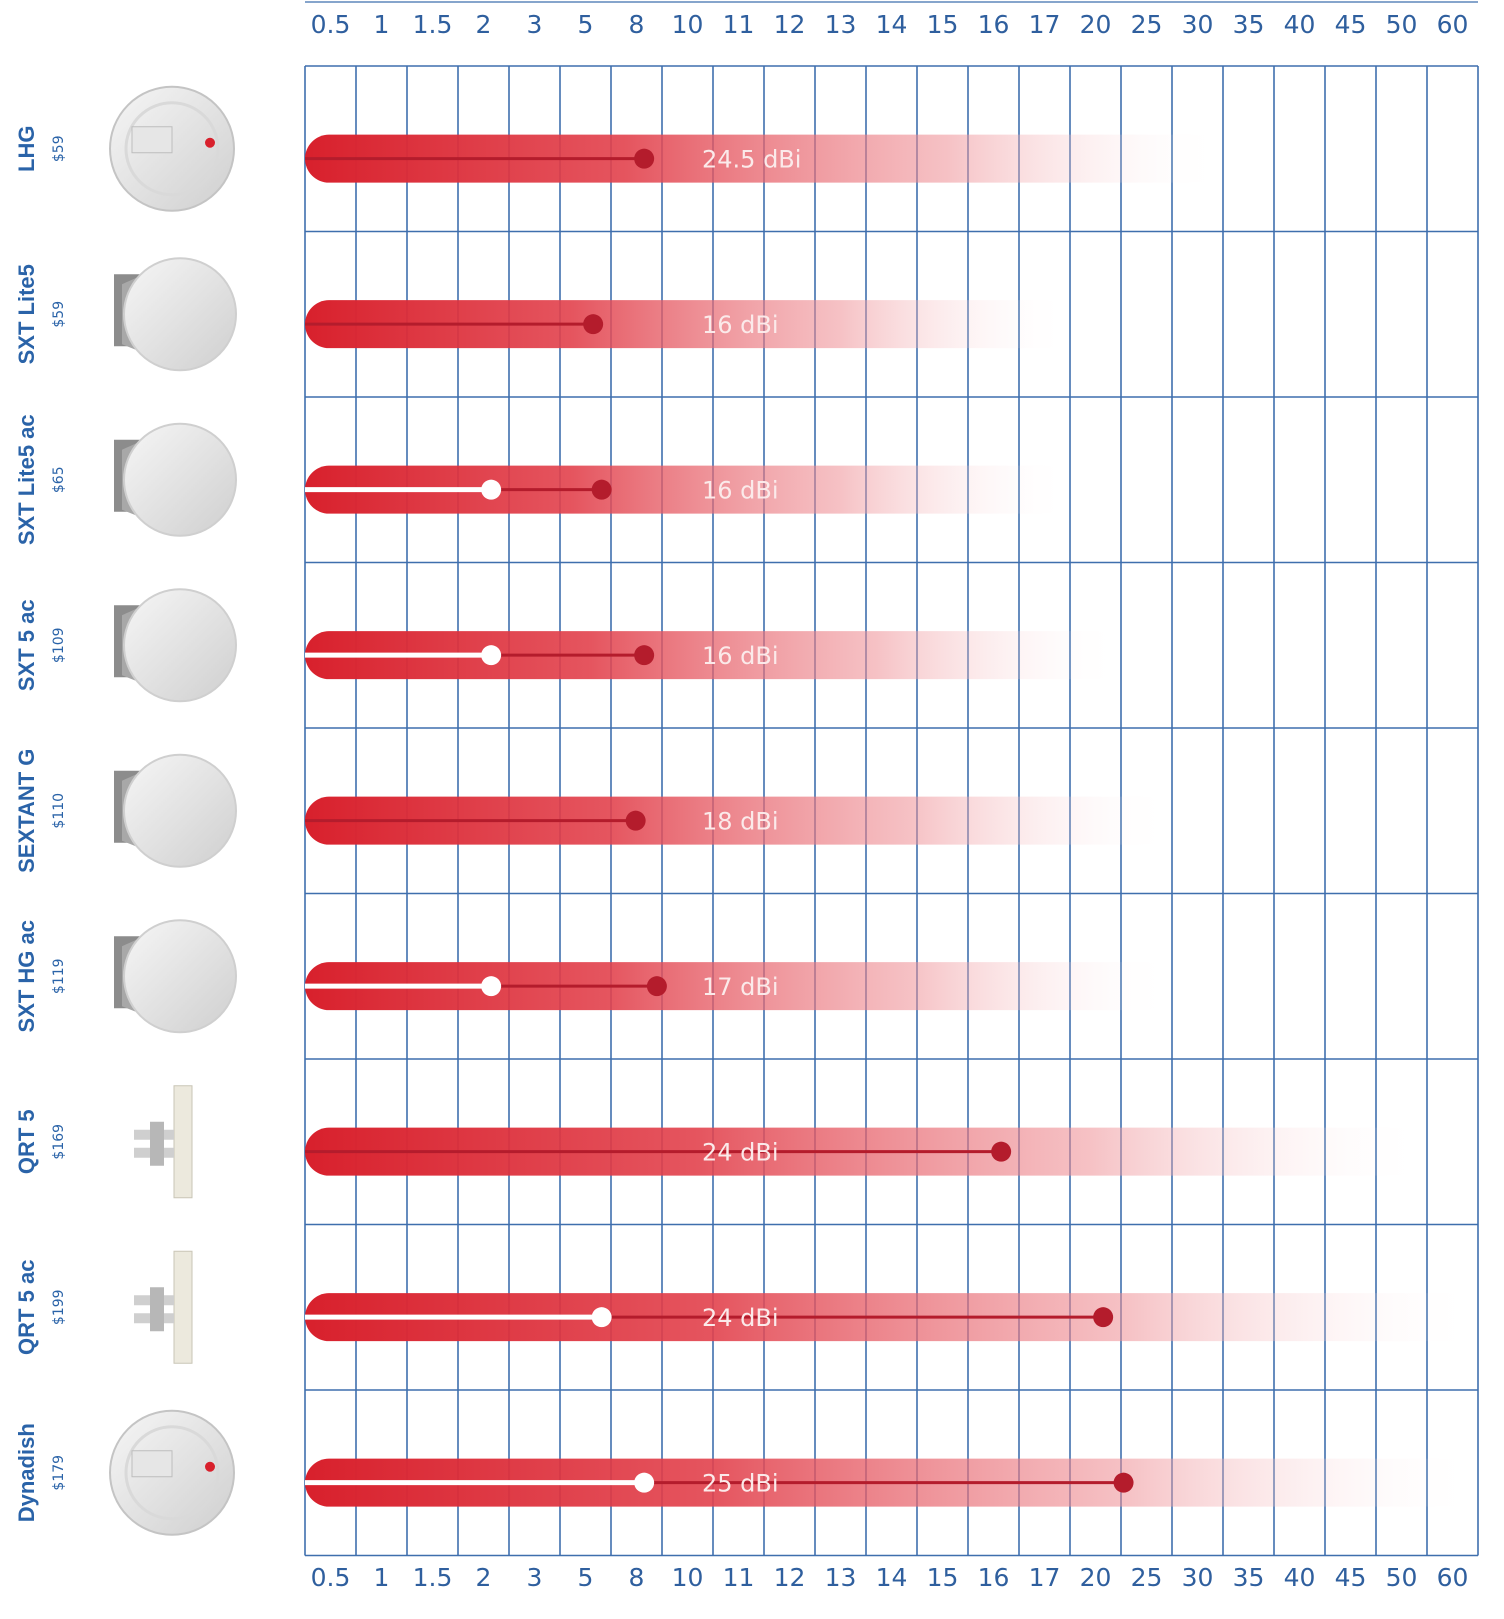  I want to click on x-tick-top: 8, so click(637, 24).